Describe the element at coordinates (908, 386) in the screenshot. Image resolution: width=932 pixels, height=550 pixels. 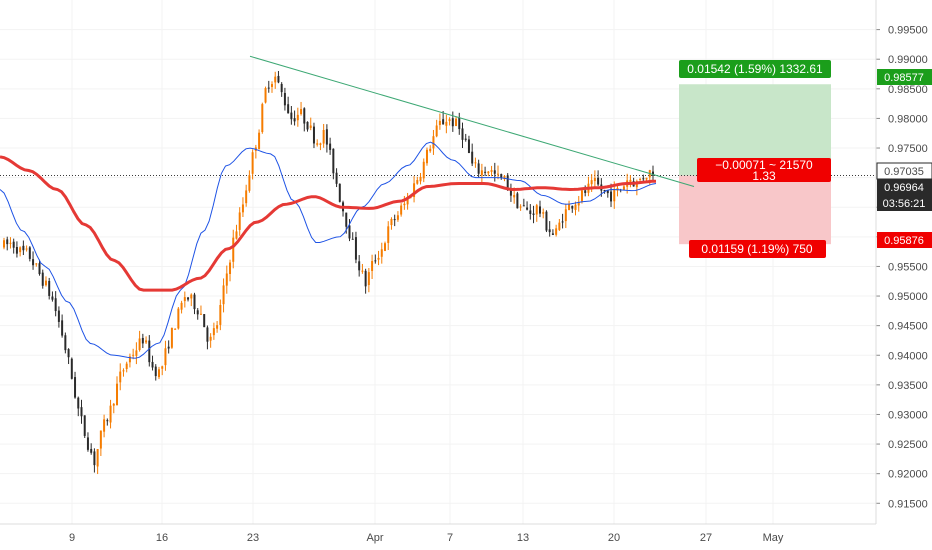
I see `price-tick-label: 0.93500` at that location.